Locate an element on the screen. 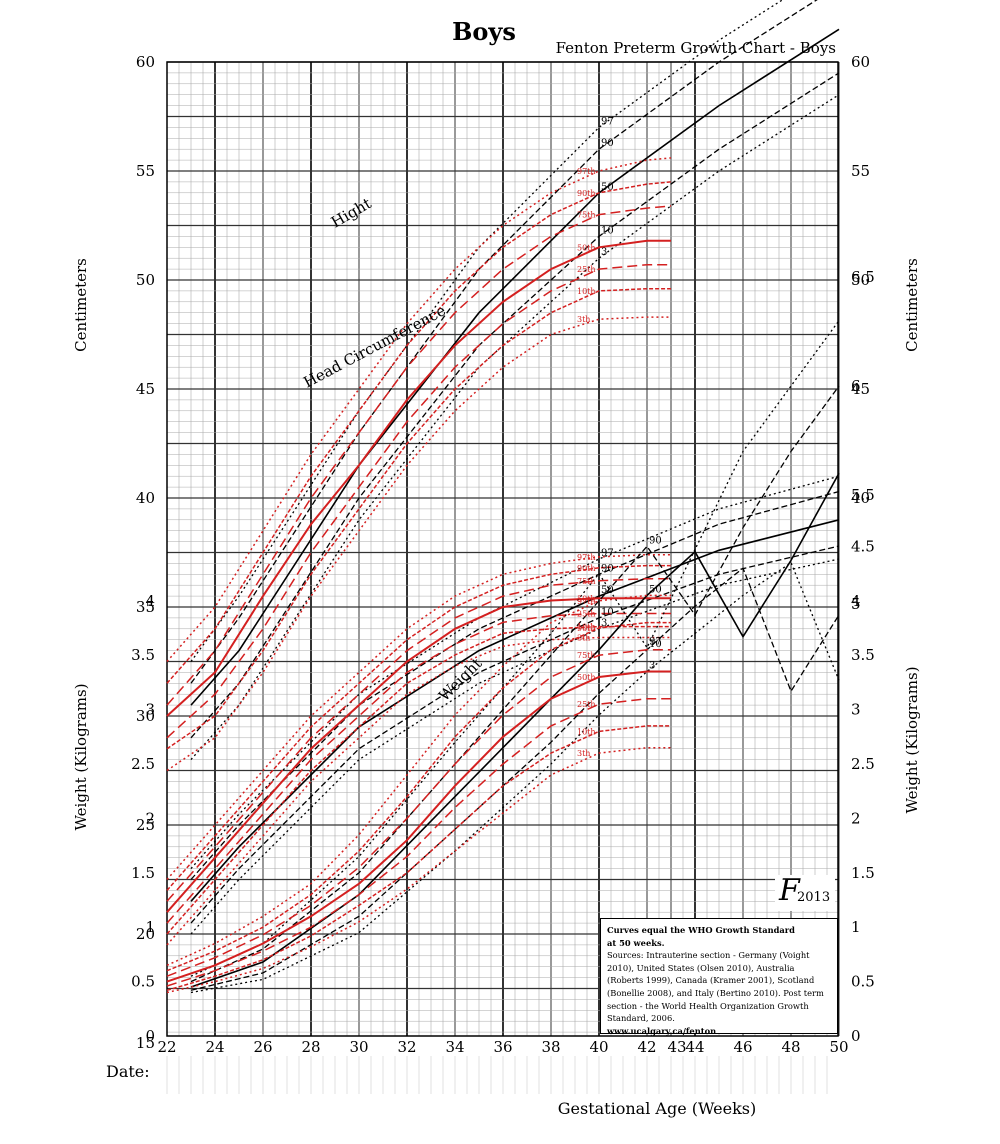  x-tick: 44 is located at coordinates (694, 1047).